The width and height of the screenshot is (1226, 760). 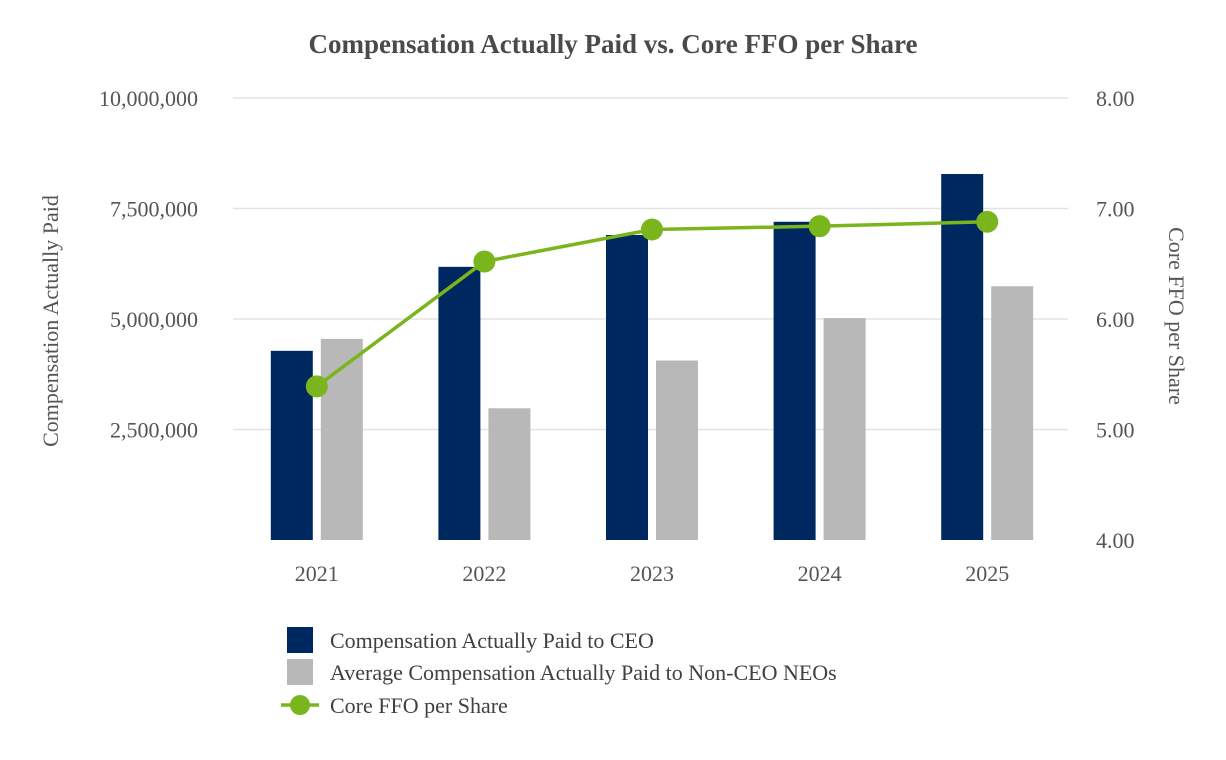 I want to click on legend-label: Compensation Actually Paid to CEO, so click(x=492, y=640).